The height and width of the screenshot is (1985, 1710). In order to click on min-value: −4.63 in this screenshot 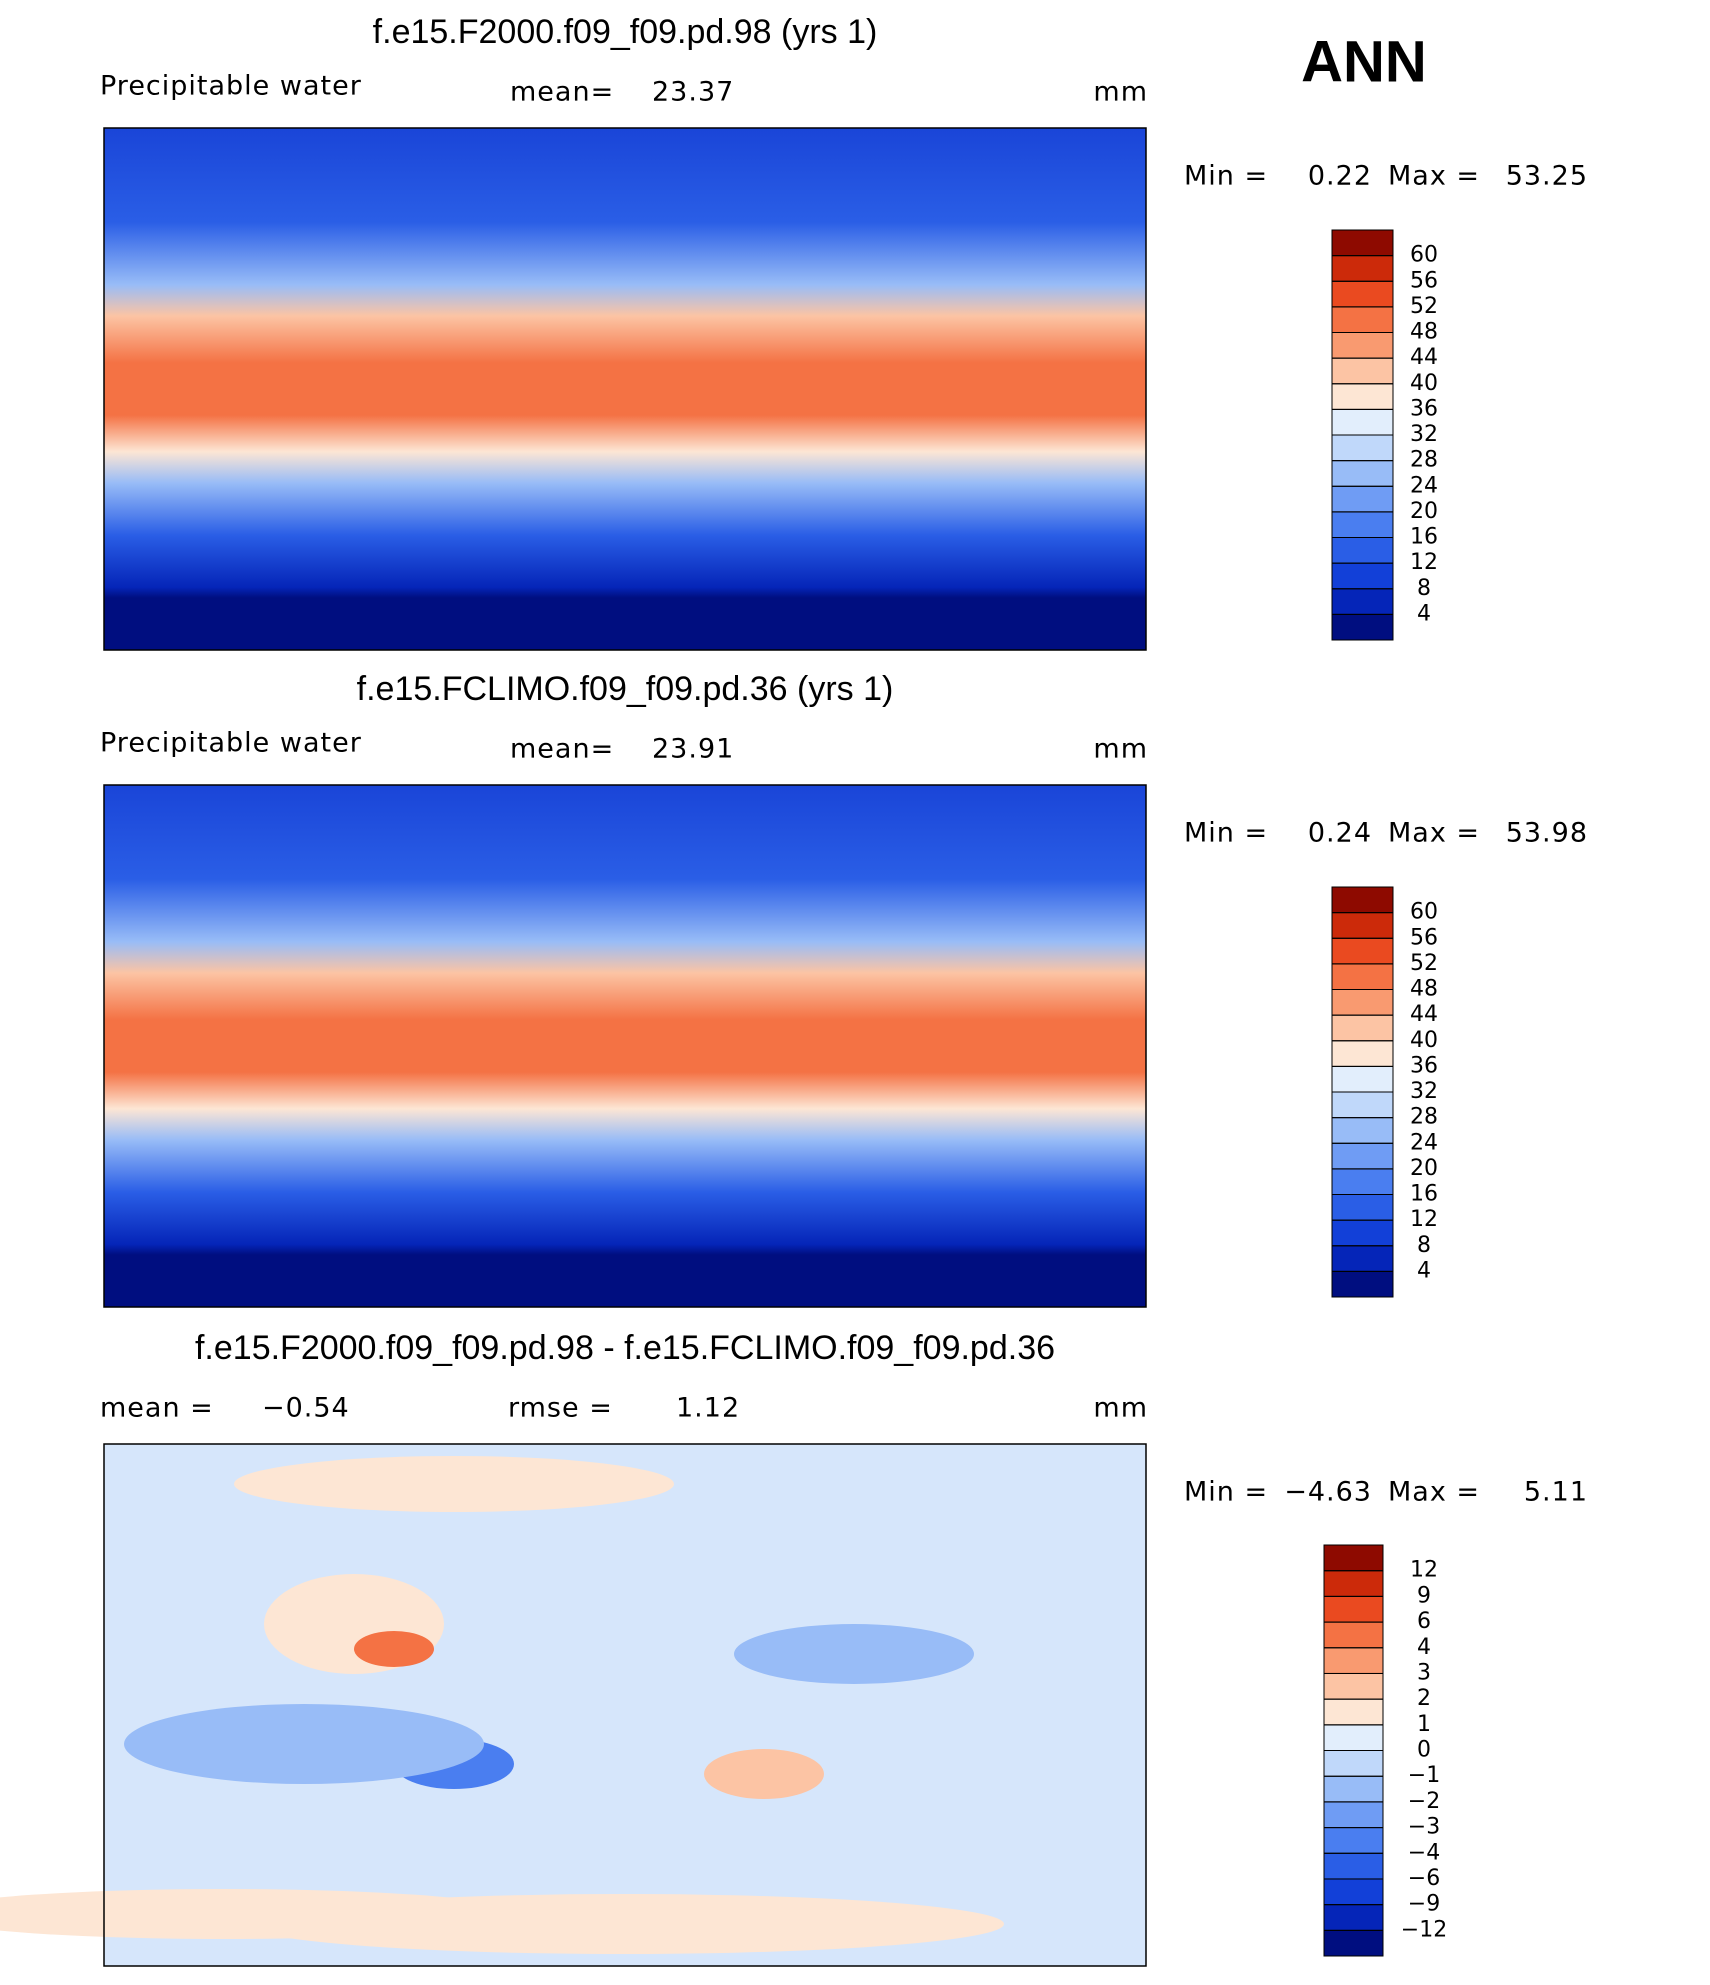, I will do `click(1328, 1492)`.